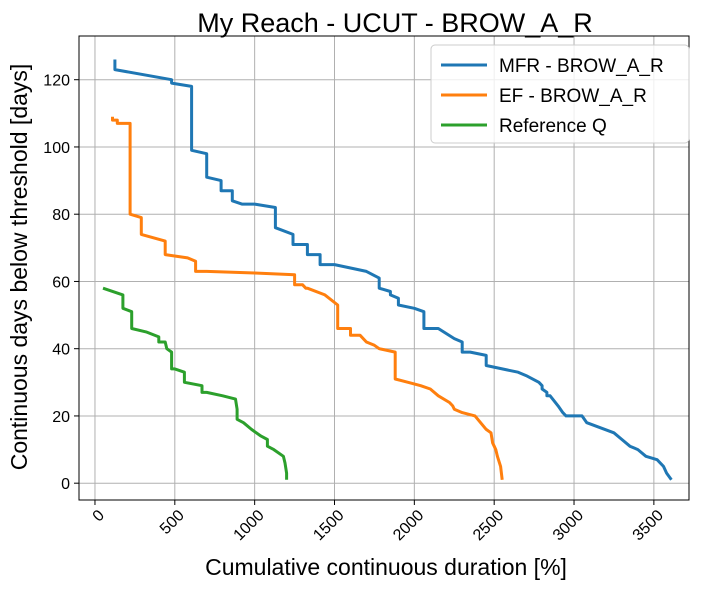  I want to click on y-tick-label: 60, so click(61, 282).